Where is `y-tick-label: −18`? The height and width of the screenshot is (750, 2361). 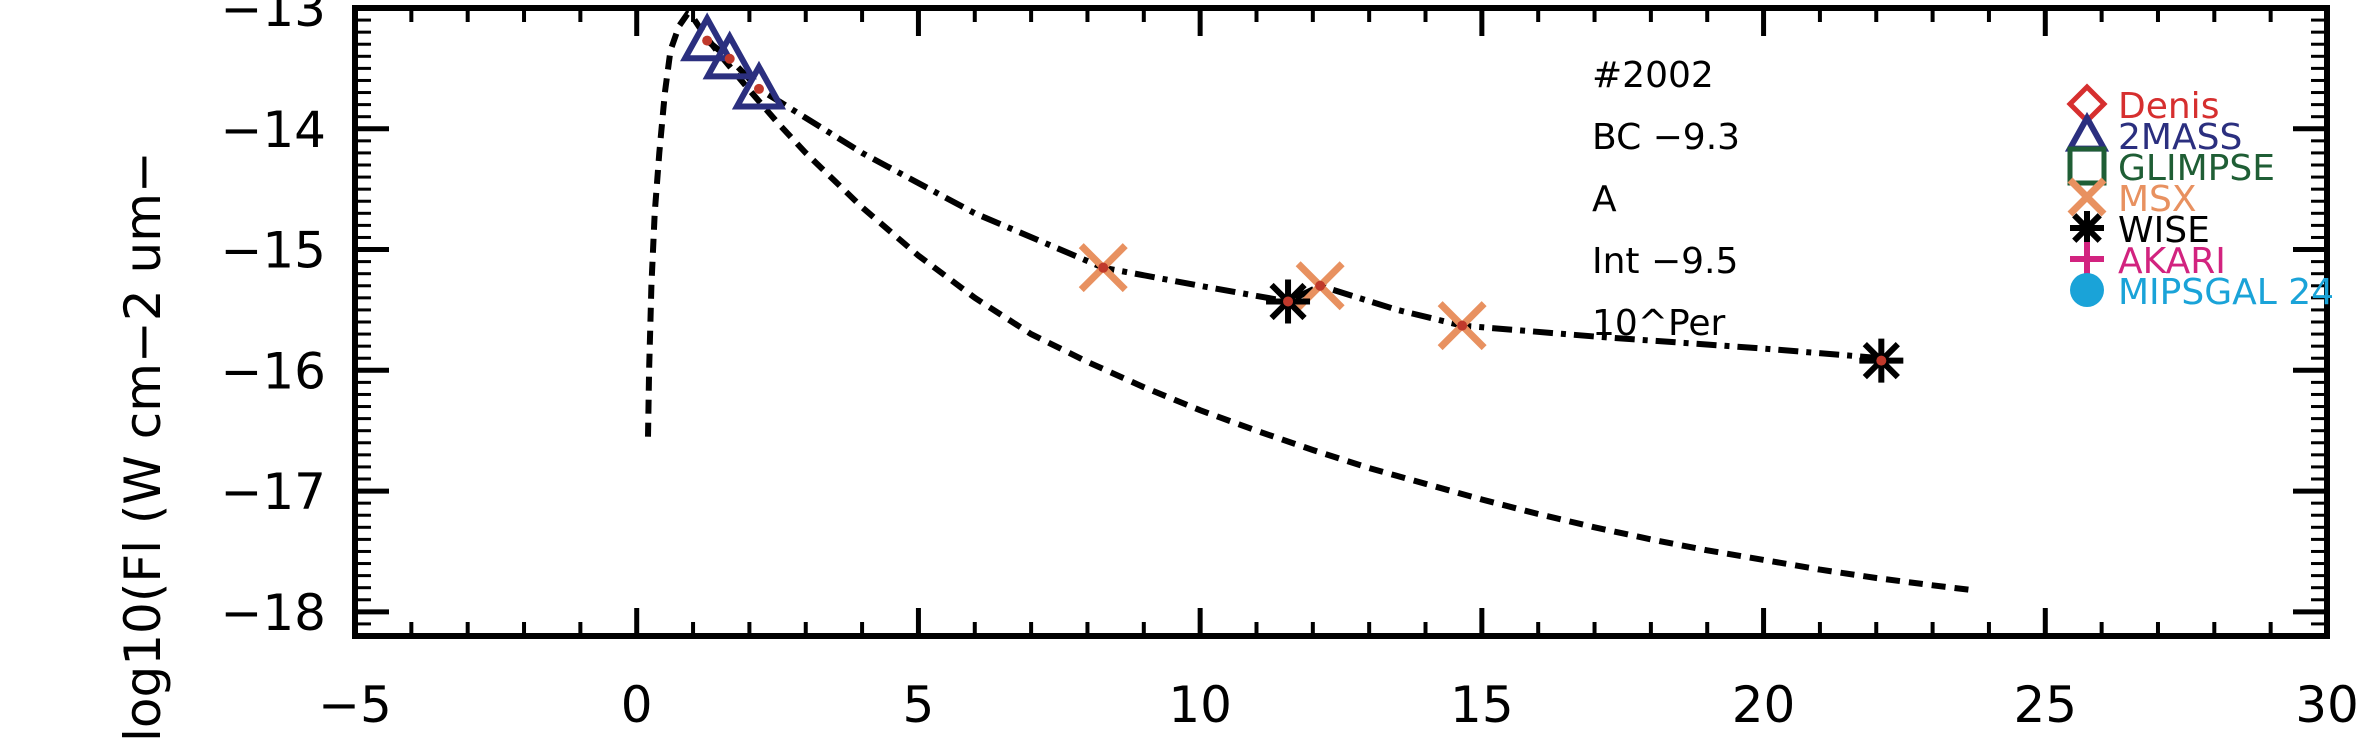
y-tick-label: −18 is located at coordinates (273, 613).